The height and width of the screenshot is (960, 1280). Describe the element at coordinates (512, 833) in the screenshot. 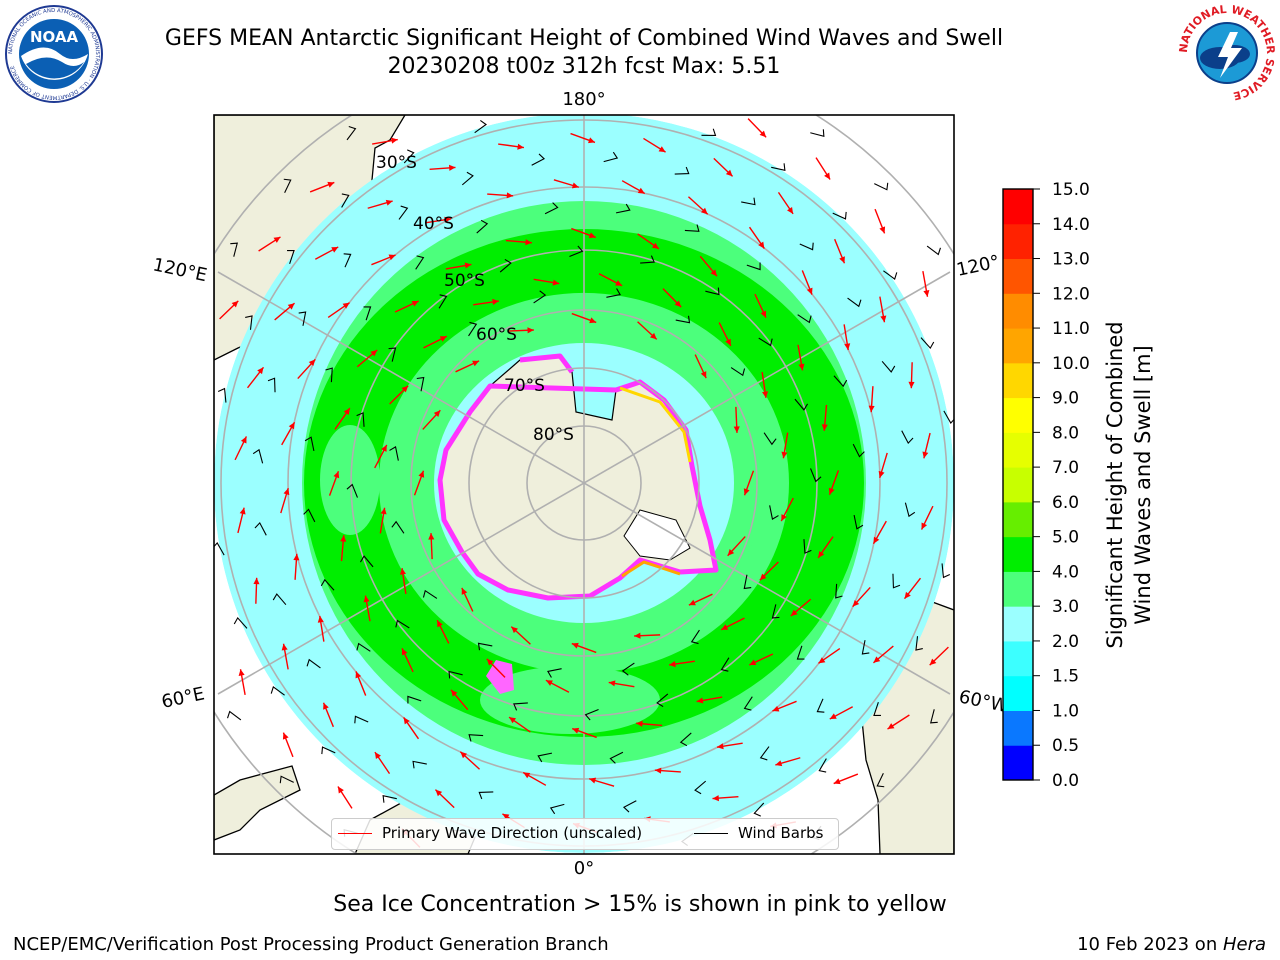

I see `legend-wave-label: Primary Wave Direction (unscaled)` at that location.